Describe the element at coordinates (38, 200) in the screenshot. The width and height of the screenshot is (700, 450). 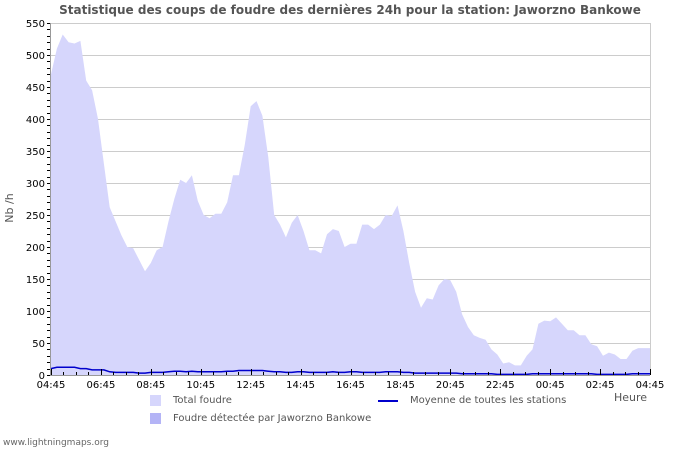
I see `y-axis-ticks: 0 50 100 150 200 250 300 350 400 450 500 550` at that location.